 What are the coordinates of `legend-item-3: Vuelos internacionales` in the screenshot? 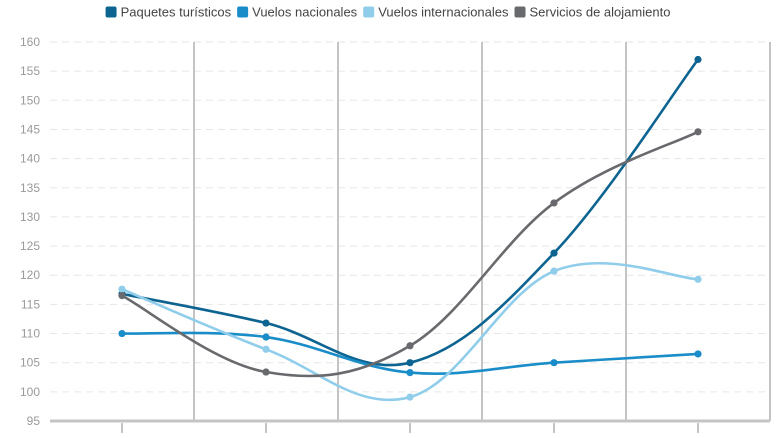 It's located at (436, 12).